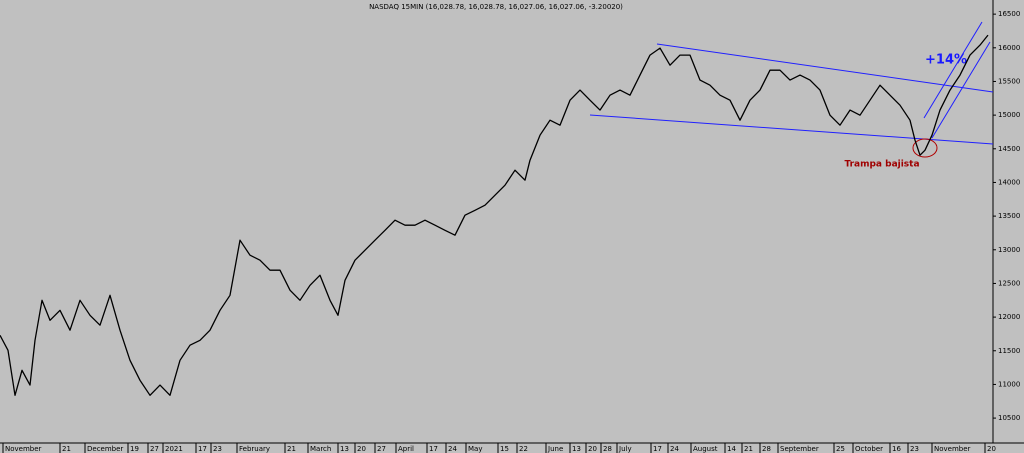 This screenshot has height=453, width=1024. Describe the element at coordinates (504, 449) in the screenshot. I see `x-tick-label: 15` at that location.